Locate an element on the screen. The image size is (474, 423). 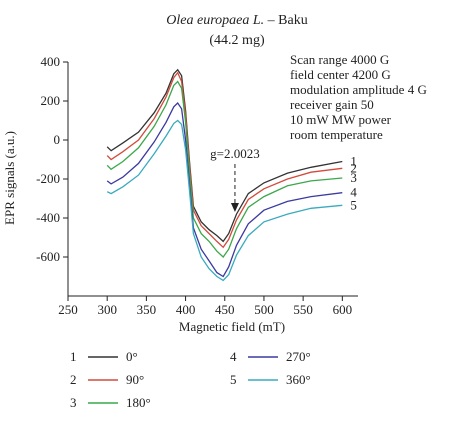
y-tick-label: -600 is located at coordinates (48, 256).